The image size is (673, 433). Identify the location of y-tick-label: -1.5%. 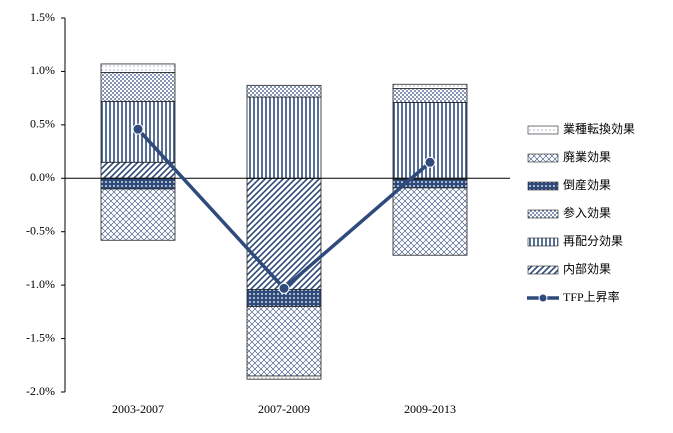
(40, 337).